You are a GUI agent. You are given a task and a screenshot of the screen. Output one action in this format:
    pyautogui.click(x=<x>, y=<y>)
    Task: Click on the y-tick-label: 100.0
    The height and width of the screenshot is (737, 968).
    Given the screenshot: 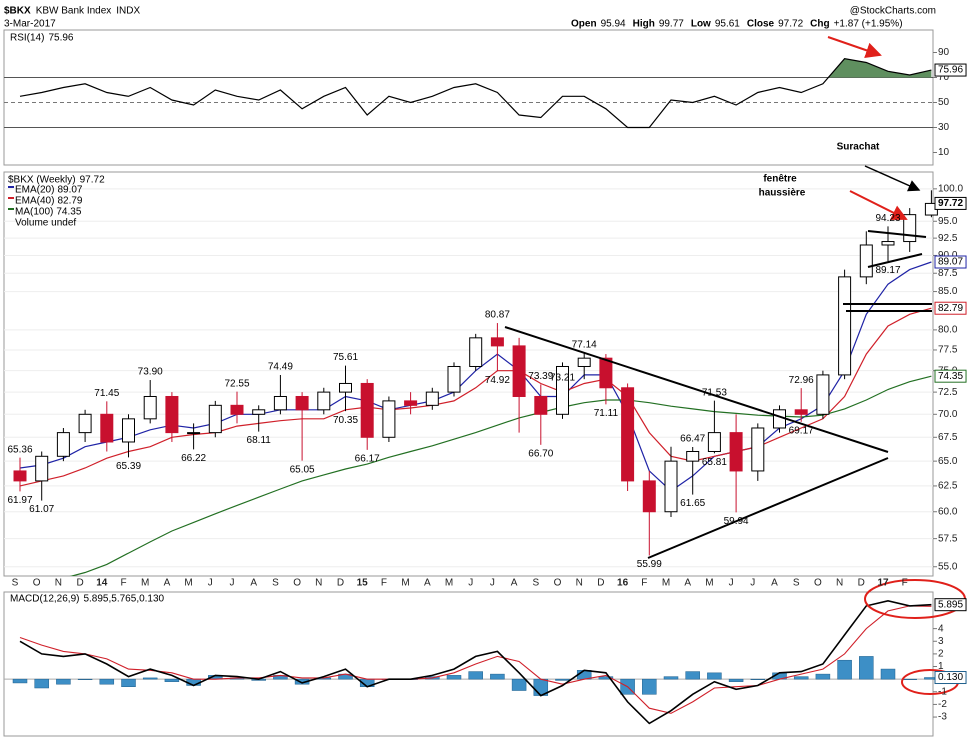 What is the action you would take?
    pyautogui.click(x=950, y=188)
    